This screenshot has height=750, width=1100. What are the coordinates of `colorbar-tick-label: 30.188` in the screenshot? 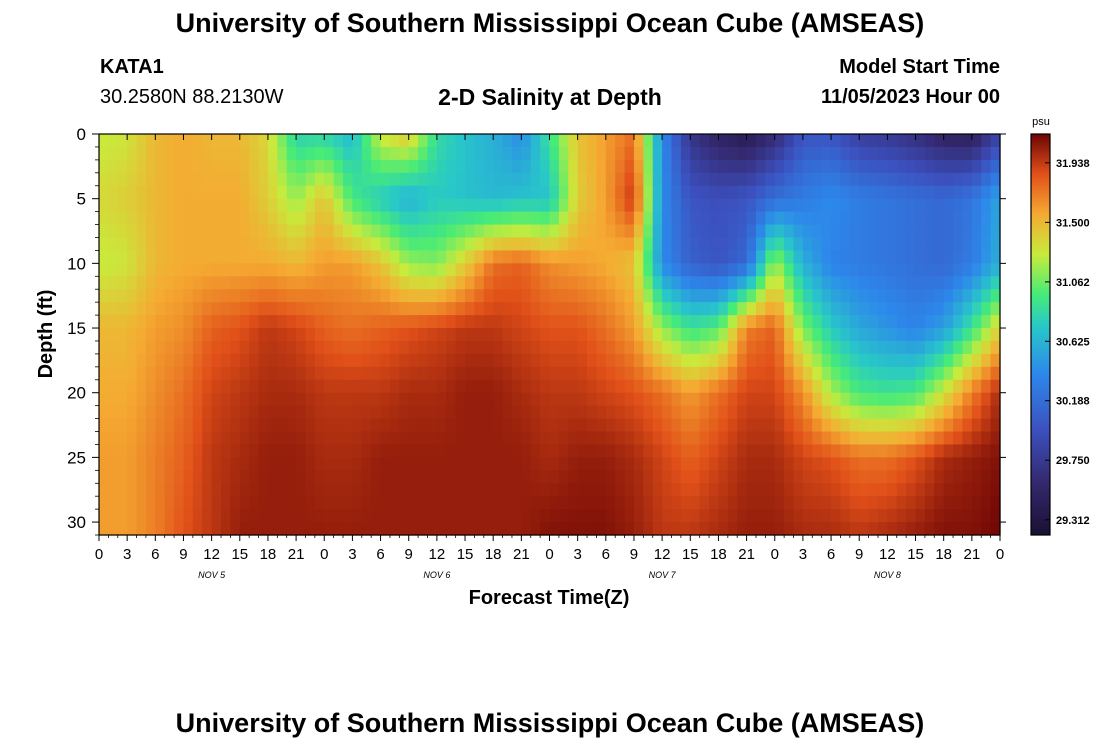 It's located at (1073, 402).